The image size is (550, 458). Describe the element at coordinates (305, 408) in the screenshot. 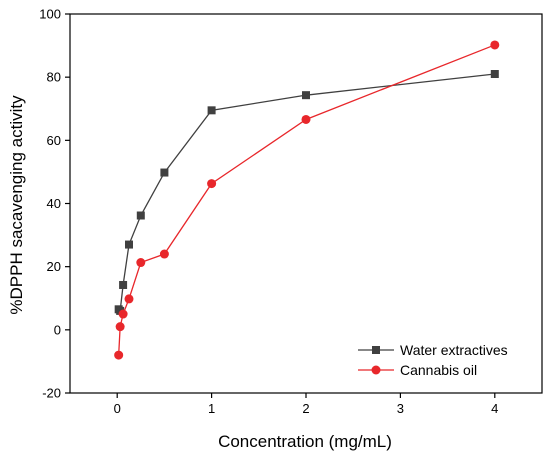

I see `x-tick-label: 2` at that location.